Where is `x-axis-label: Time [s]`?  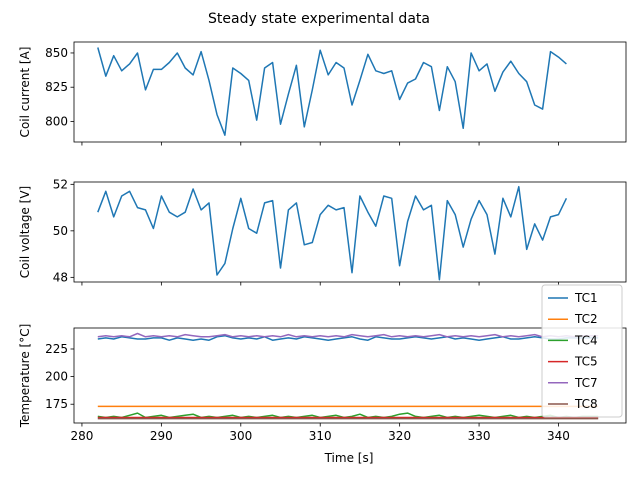
x-axis-label: Time [s] is located at coordinates (349, 458).